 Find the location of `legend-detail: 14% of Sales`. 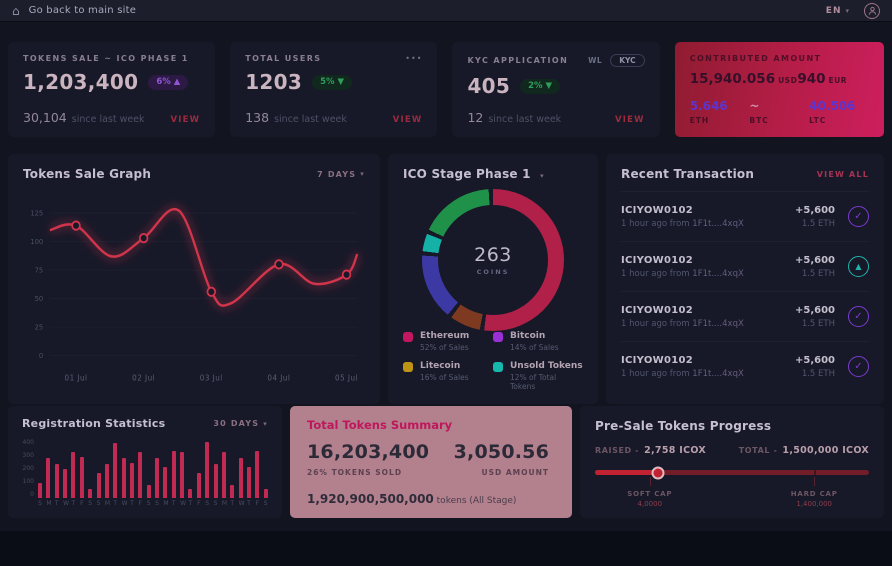

legend-detail: 14% of Sales is located at coordinates (534, 347).